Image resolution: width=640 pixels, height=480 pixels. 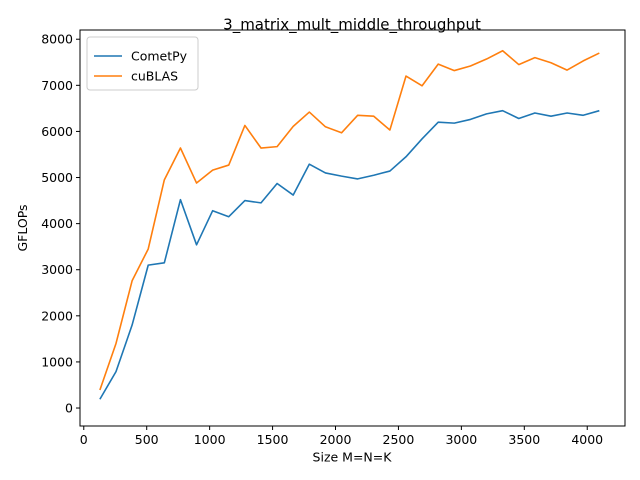 What do you see at coordinates (154, 76) in the screenshot?
I see `legend-label-cublas: cuBLAS` at bounding box center [154, 76].